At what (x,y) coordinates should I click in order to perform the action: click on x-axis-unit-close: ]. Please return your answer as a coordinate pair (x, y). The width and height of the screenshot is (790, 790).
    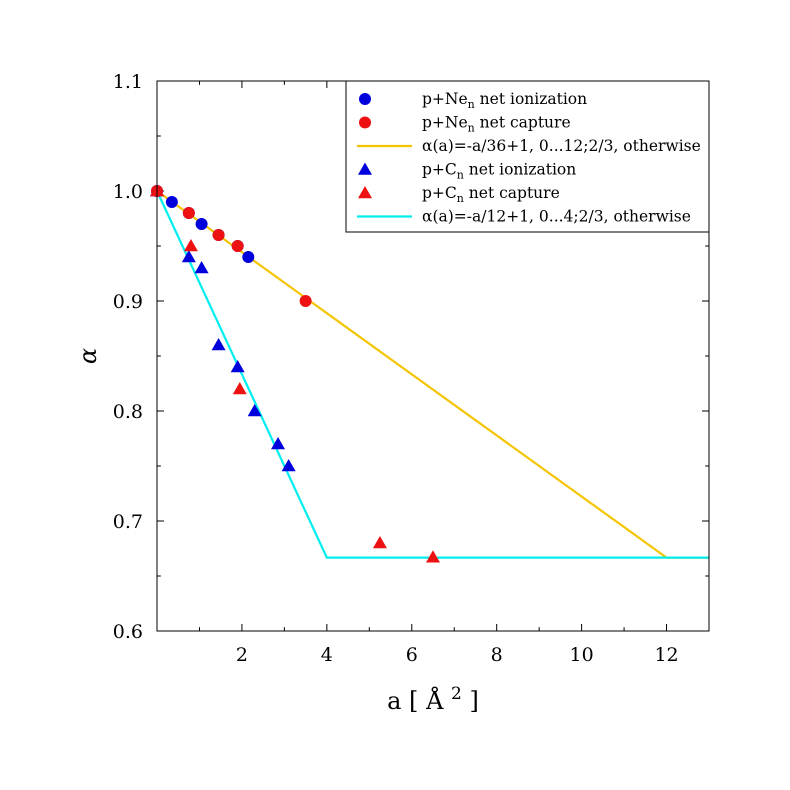
    Looking at the image, I should click on (474, 701).